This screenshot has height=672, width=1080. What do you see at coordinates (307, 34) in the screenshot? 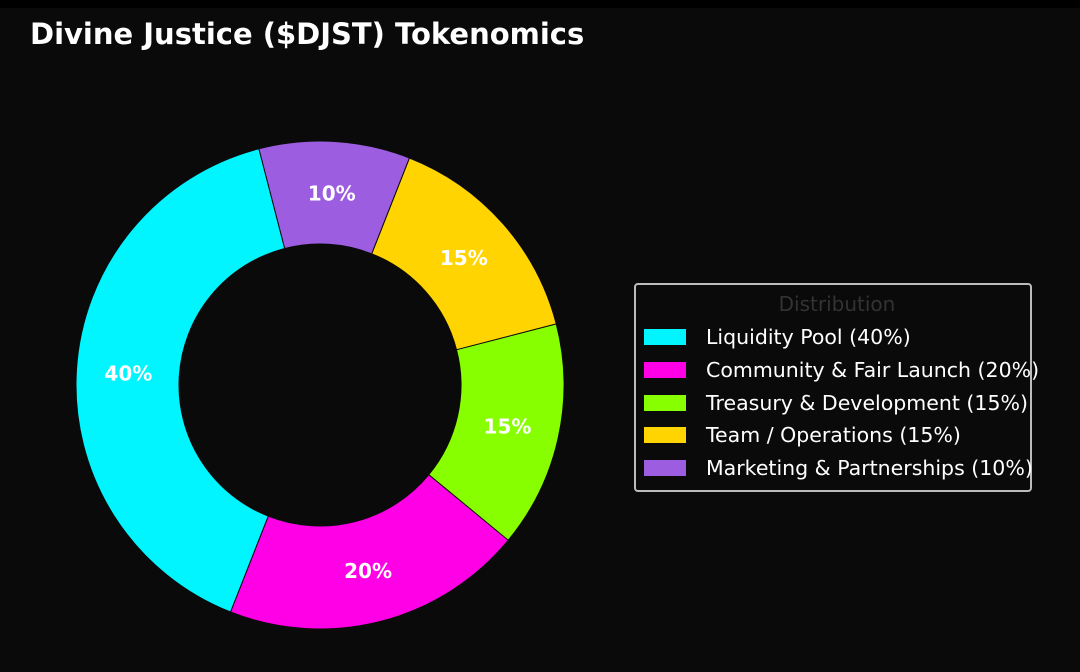
I see `chart-title: Divine Justice ($DJST) Tokenomics` at bounding box center [307, 34].